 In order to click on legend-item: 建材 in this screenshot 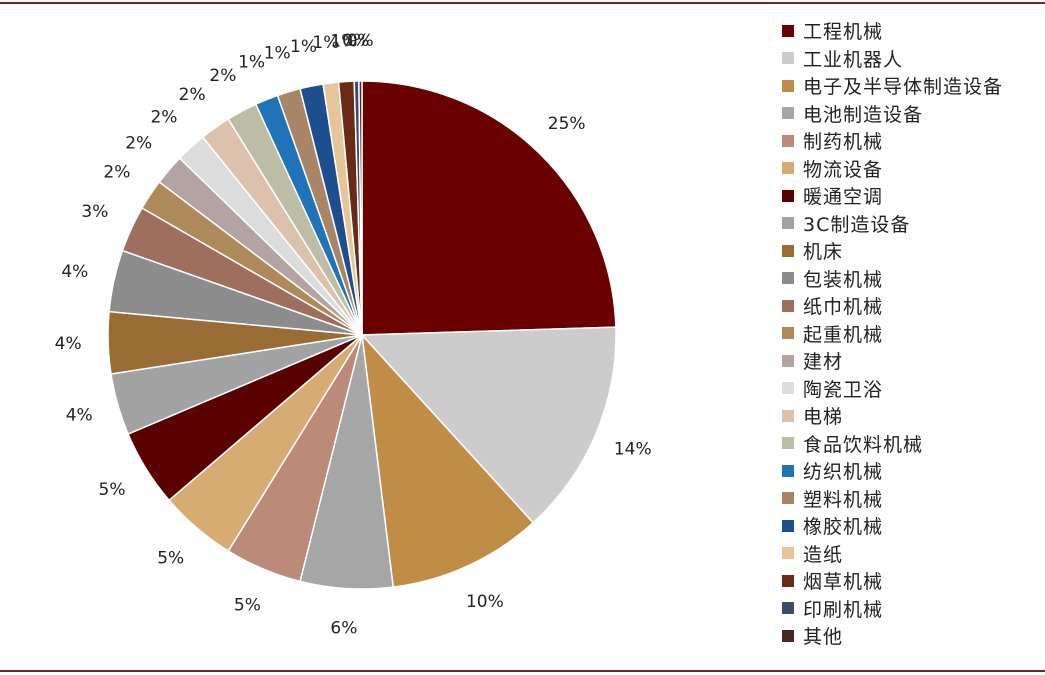, I will do `click(892, 361)`.